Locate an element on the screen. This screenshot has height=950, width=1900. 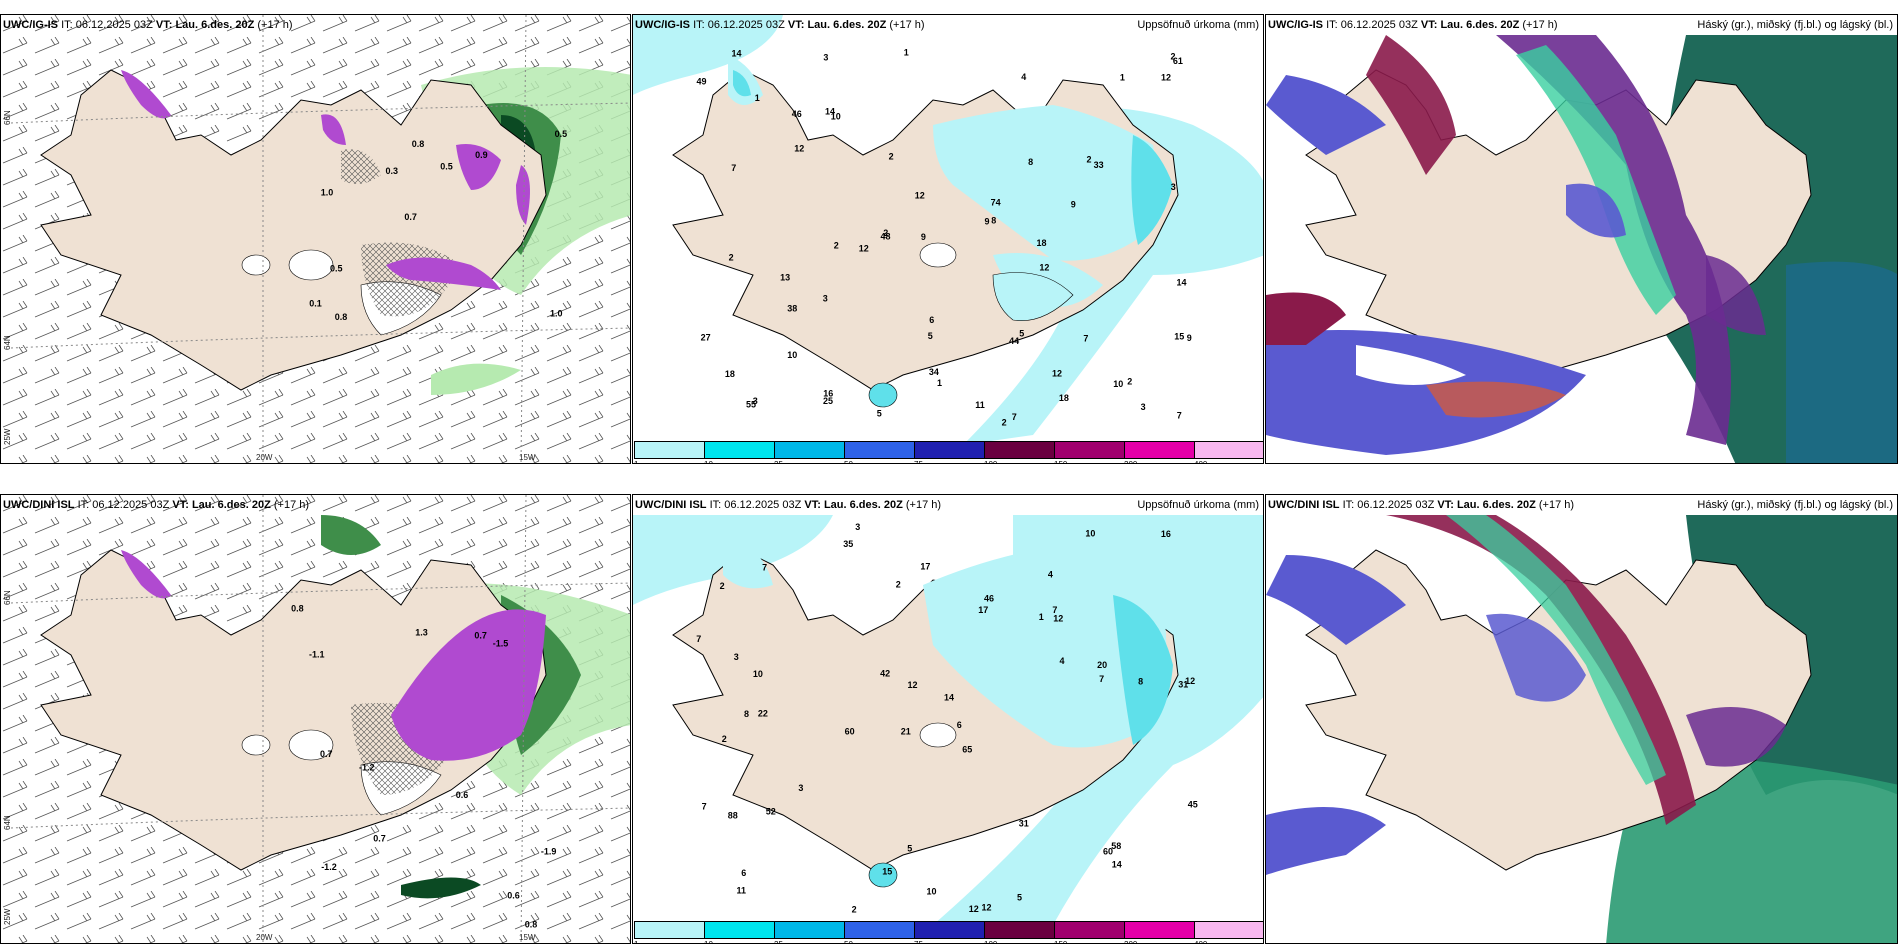
value-label: -1.2 is located at coordinates (329, 867).